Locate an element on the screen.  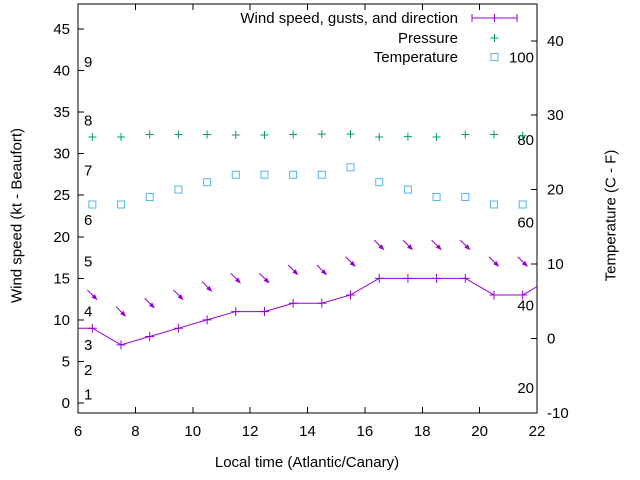
legend-sample-temperature is located at coordinates (494, 57).